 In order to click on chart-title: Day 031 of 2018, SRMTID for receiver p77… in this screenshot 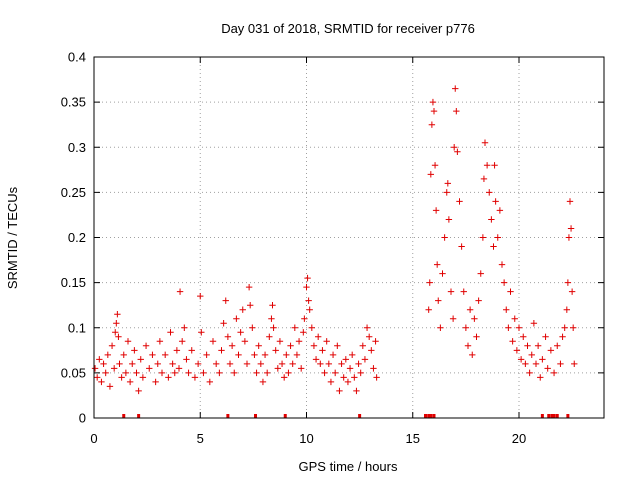, I will do `click(348, 28)`.